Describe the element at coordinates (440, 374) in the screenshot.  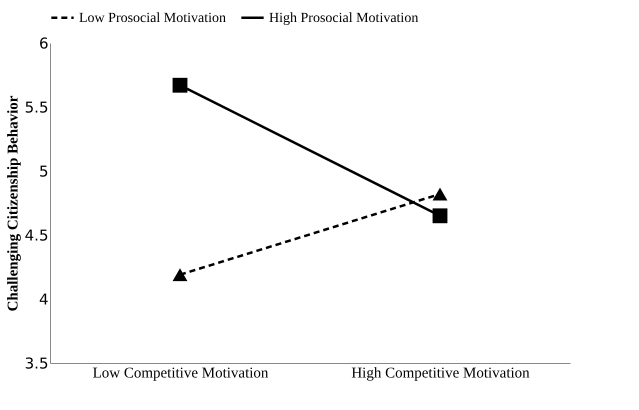
I see `x-tick-label: High Competitive Motivation` at that location.